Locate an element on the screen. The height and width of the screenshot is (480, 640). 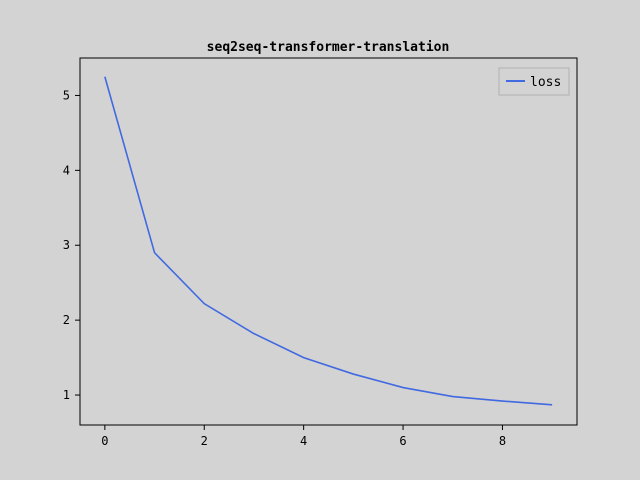
legend-box is located at coordinates (534, 81).